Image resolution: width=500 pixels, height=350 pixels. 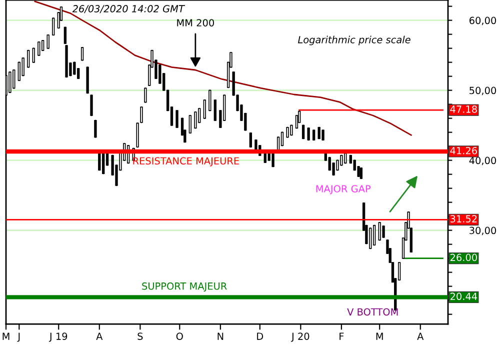 I want to click on y-tick-label: 50,00, so click(x=483, y=91).